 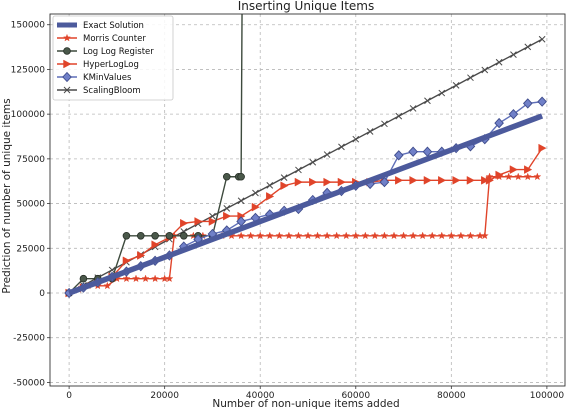 I want to click on legend-item-scalingbloom: ScalingBloom, so click(x=99, y=91).